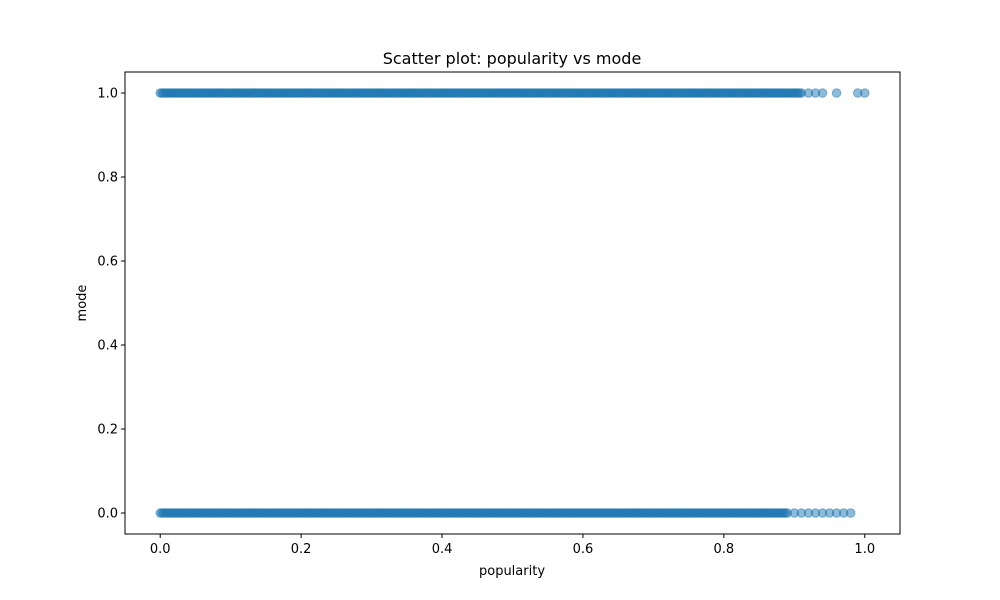 The width and height of the screenshot is (1000, 600). Describe the element at coordinates (512, 545) in the screenshot. I see `x-axis-ticks: 0.0 0.2 0.4 0.6 0.8 1.0` at that location.